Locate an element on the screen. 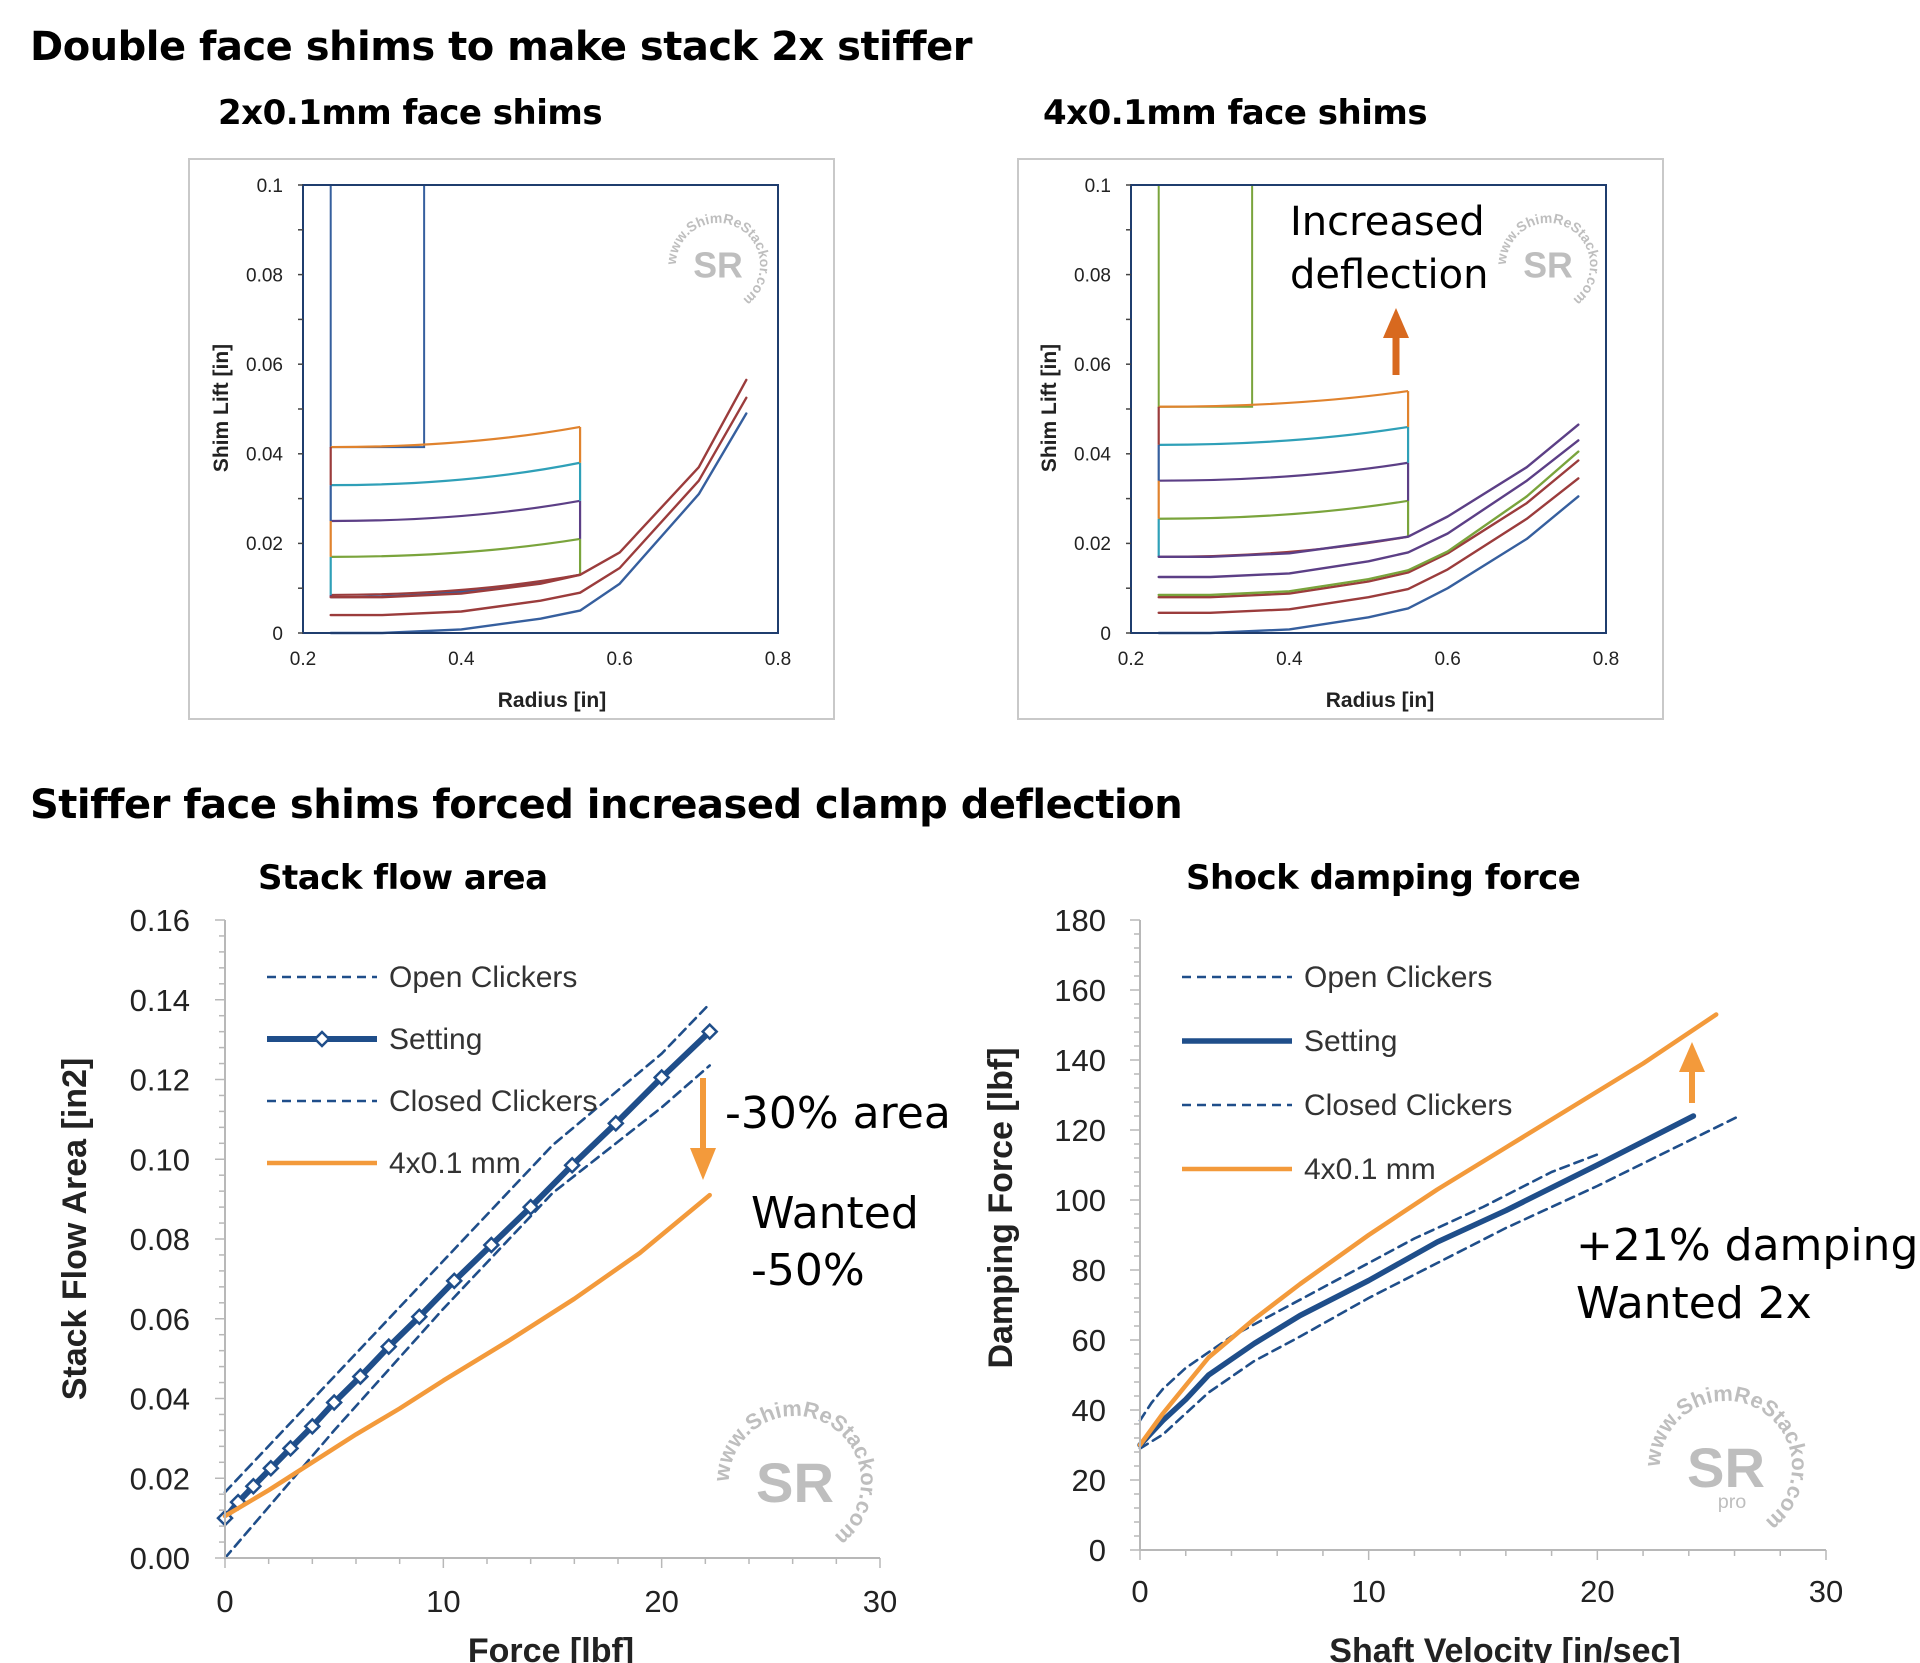 This screenshot has width=1920, height=1663. flow-area-x-tick-label: 0 is located at coordinates (224, 1601).